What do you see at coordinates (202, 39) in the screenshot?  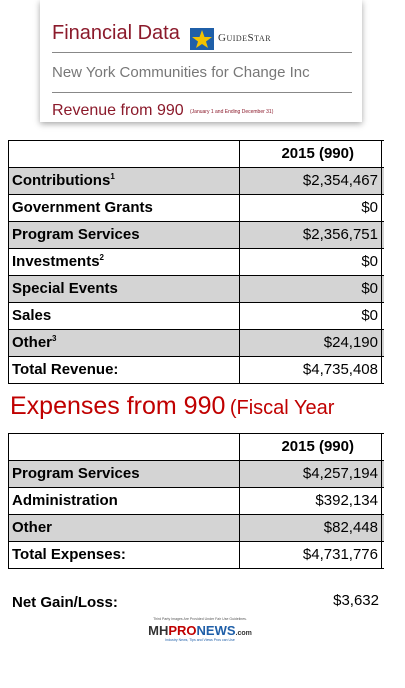 I see `logo-icon` at bounding box center [202, 39].